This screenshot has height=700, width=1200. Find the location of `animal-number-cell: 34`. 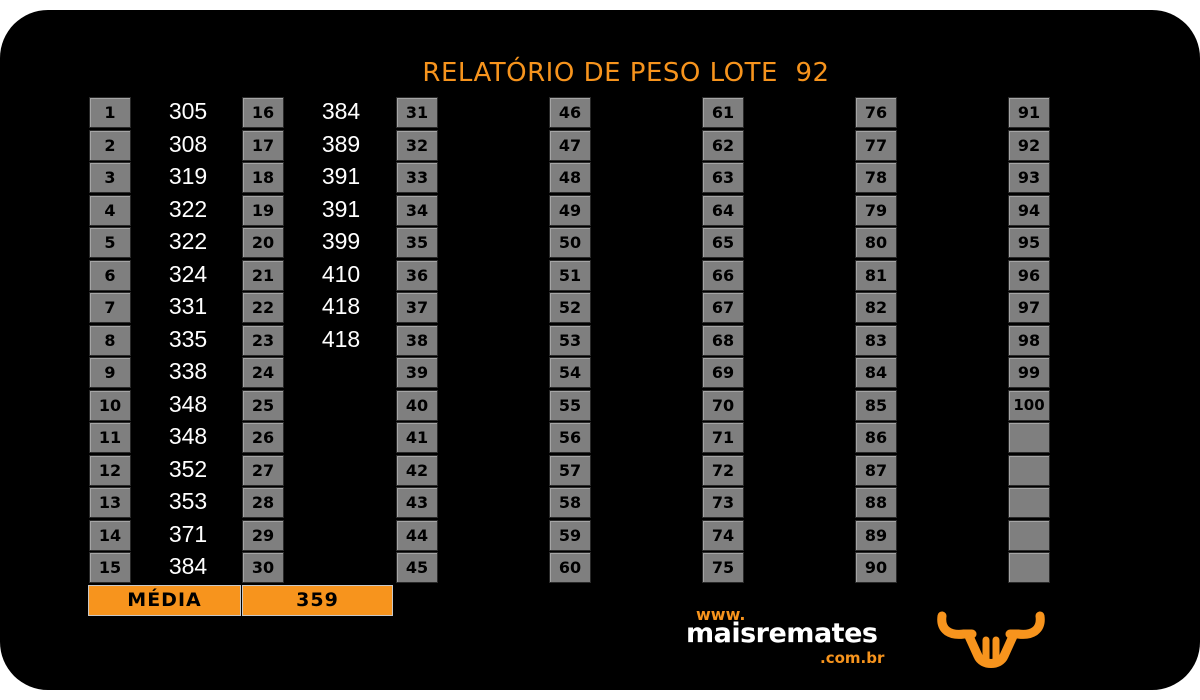

animal-number-cell: 34 is located at coordinates (417, 210).